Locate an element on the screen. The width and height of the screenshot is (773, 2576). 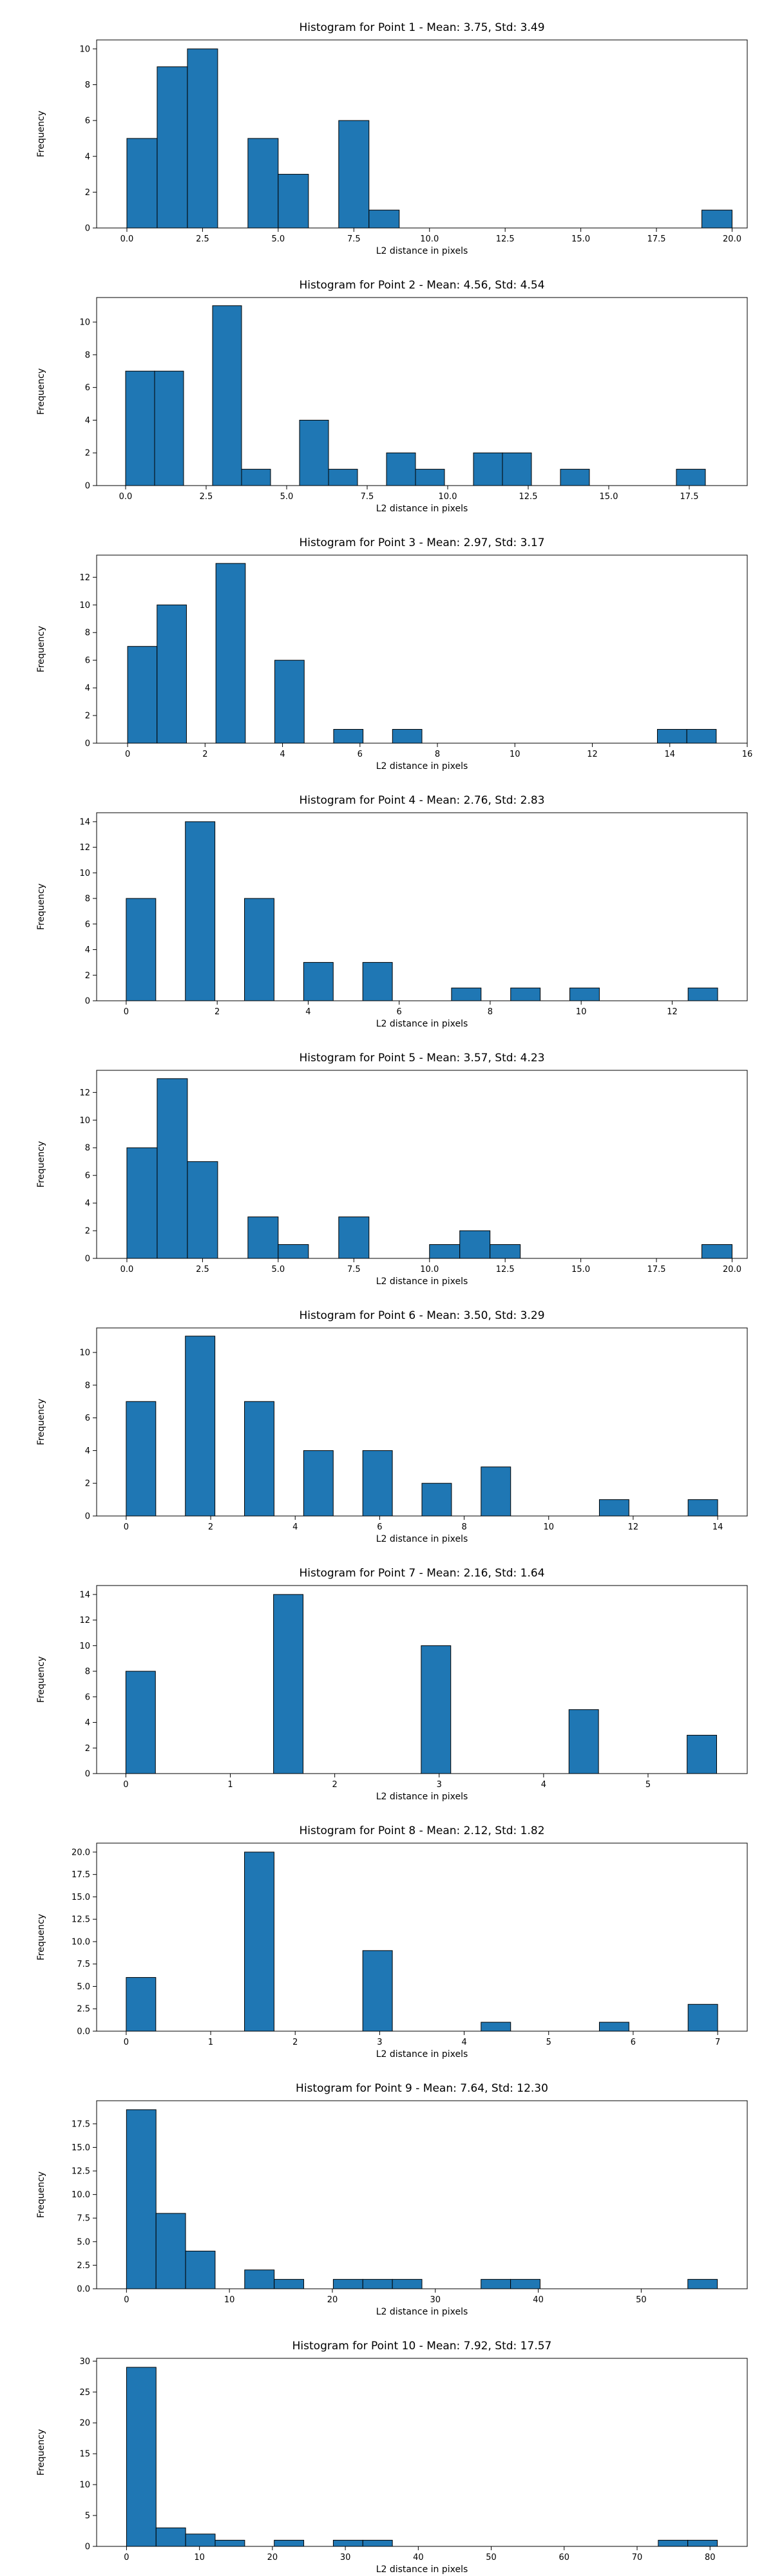
x-tick-label: 0.0 is located at coordinates (127, 239).